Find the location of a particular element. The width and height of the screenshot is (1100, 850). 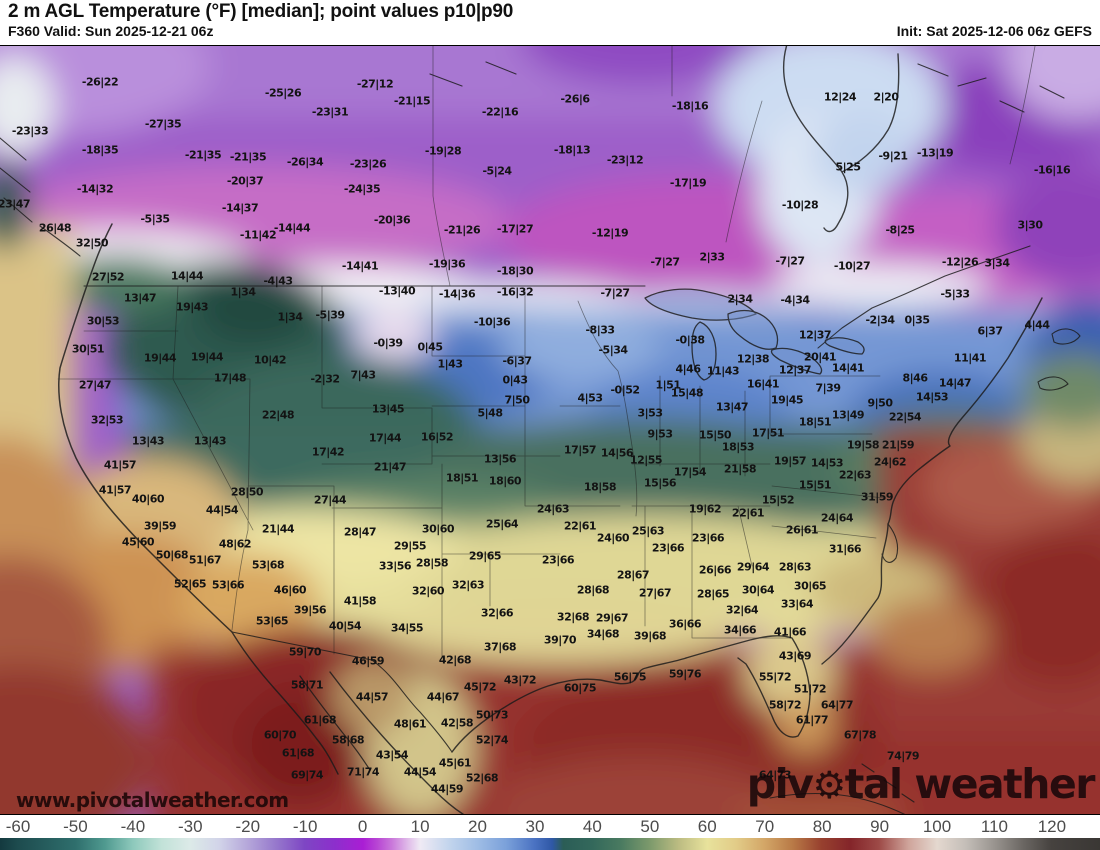

colorbar-tick: 120 is located at coordinates (1052, 826).